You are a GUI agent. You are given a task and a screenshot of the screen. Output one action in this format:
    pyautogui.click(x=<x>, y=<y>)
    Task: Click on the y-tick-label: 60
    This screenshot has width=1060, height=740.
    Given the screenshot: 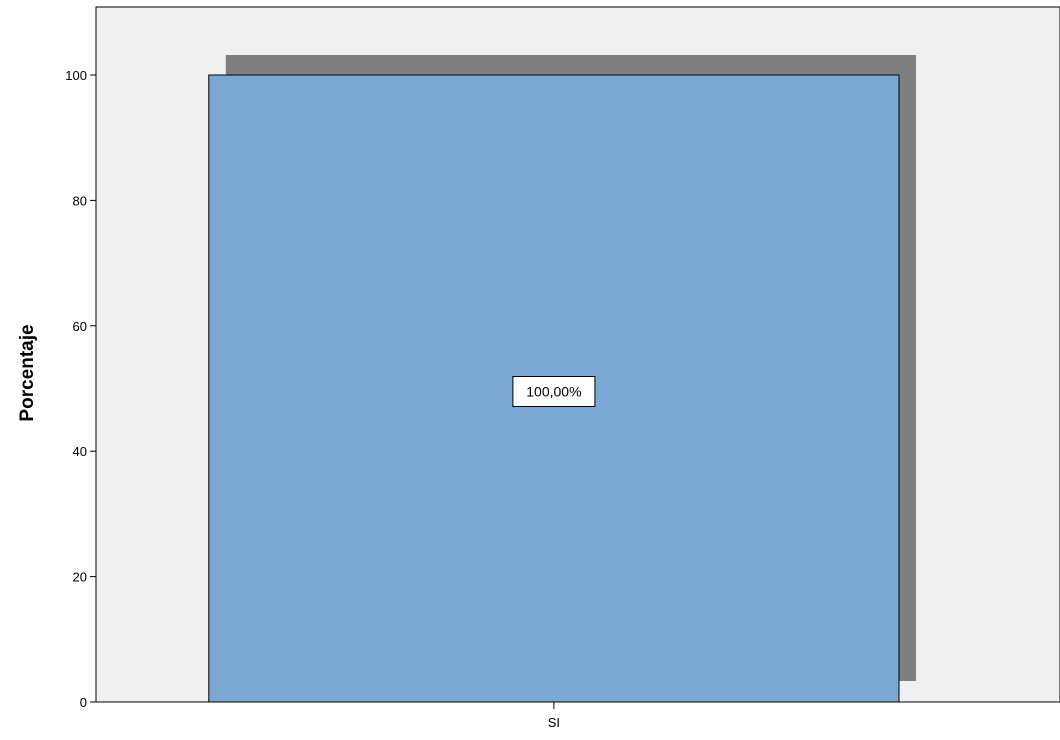 What is the action you would take?
    pyautogui.click(x=80, y=326)
    